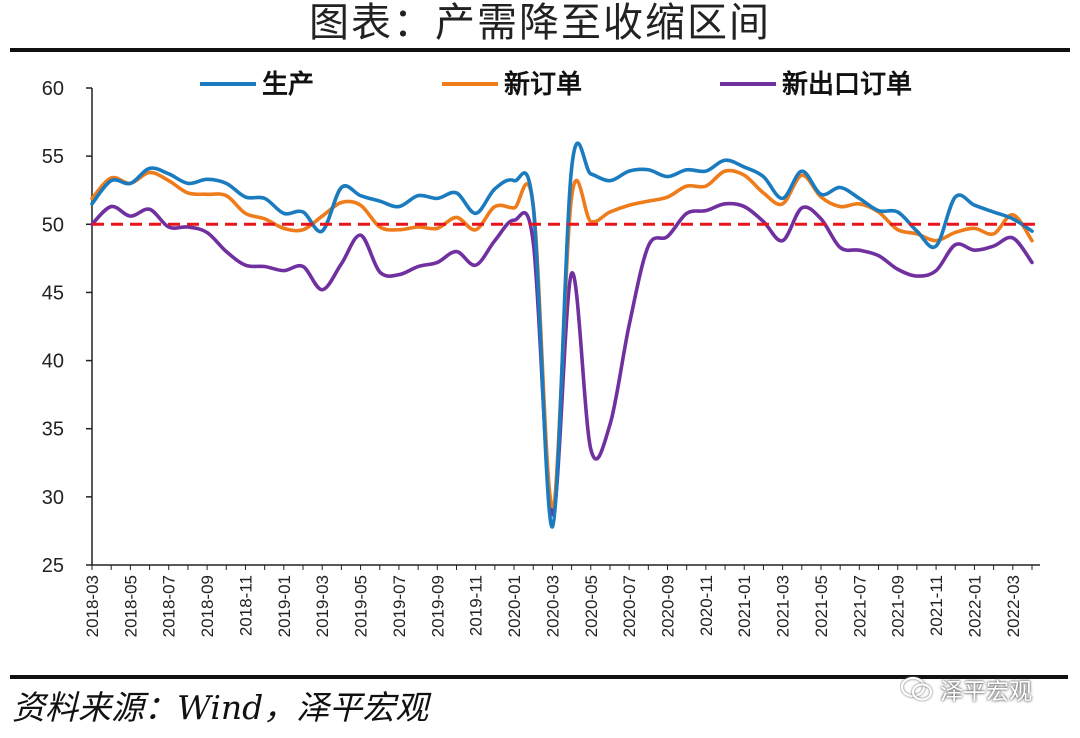  What do you see at coordinates (92, 606) in the screenshot?
I see `x-tick-label: 2018-03` at bounding box center [92, 606].